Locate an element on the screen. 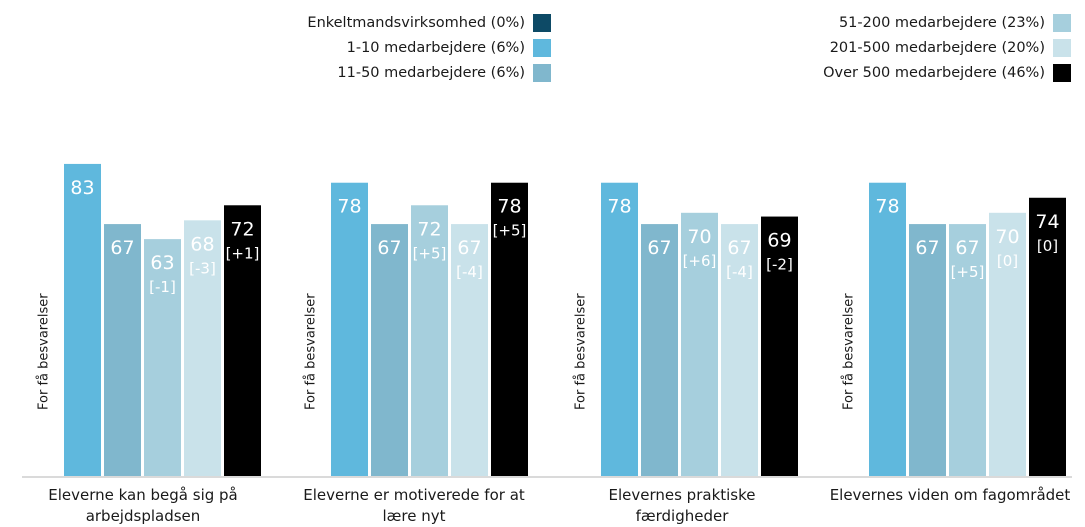 Image resolution: width=1085 pixels, height=527 pixels. category-label: Elevernes praktiske is located at coordinates (681, 495).